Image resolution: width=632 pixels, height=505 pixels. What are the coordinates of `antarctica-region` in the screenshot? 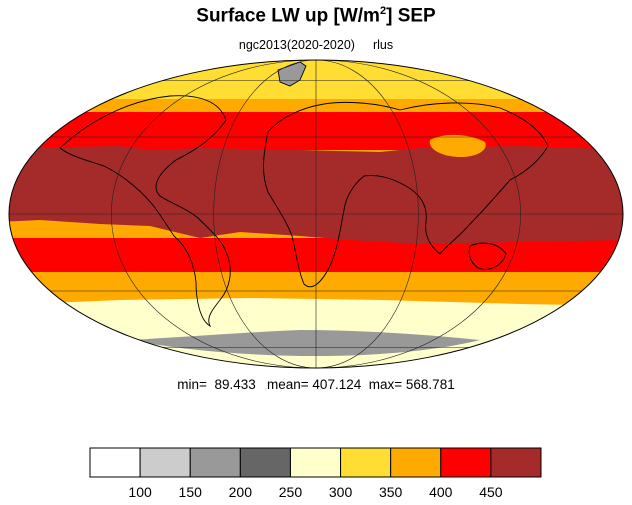 It's located at (305, 343).